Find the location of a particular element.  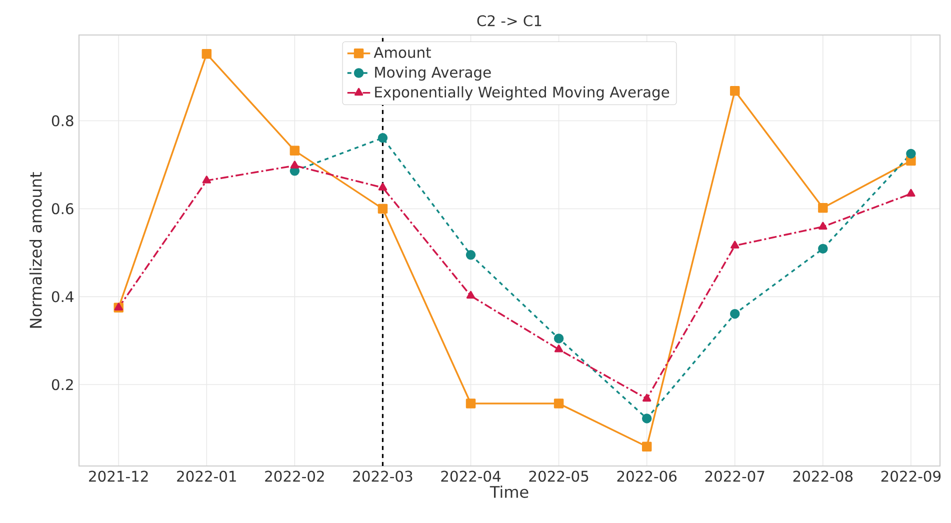

x-tick-label: 2022-07 is located at coordinates (734, 476).